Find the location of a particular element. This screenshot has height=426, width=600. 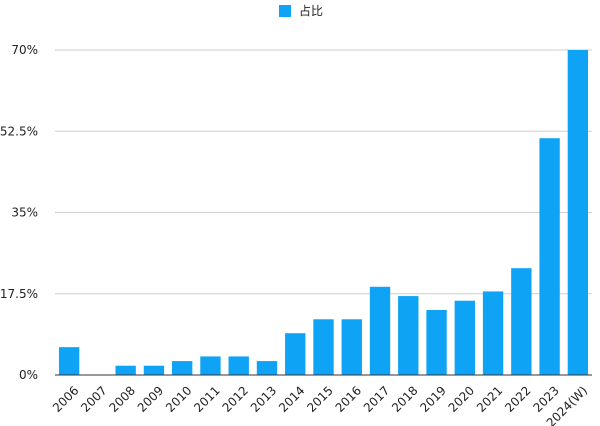

y-tick-label: 52.5% is located at coordinates (19, 131).